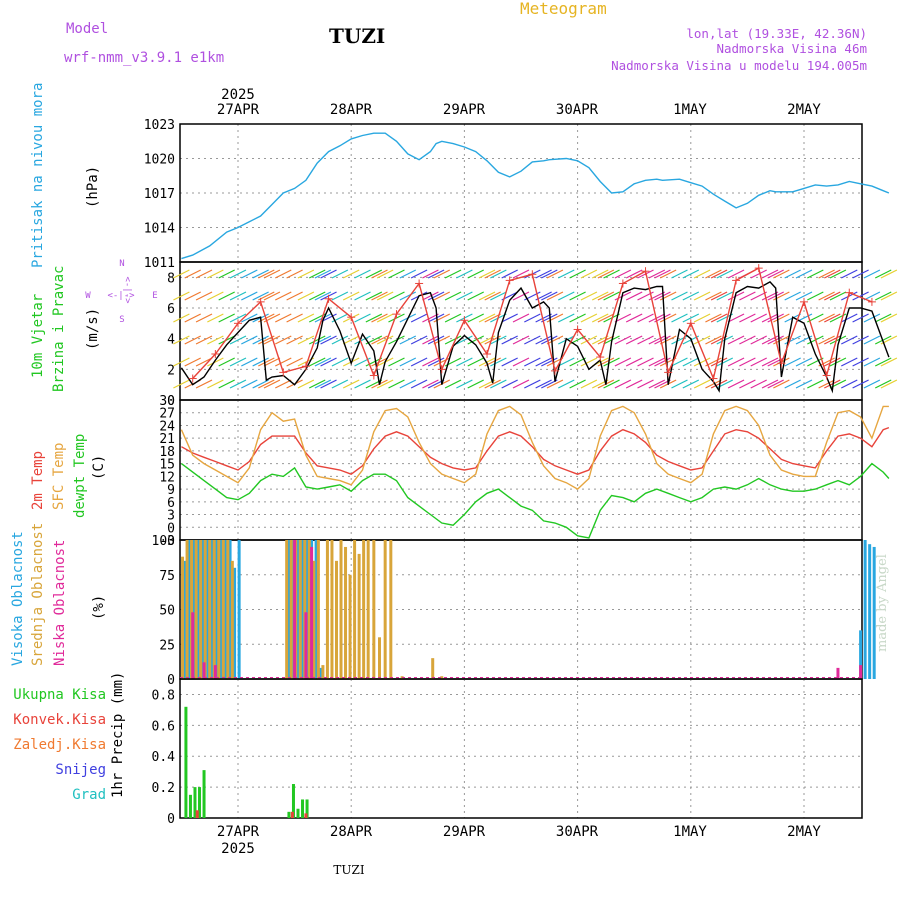 Image resolution: width=900 pixels, height=900 pixels. I want to click on top-date-labels: 2025 27APR 28APR 29APR 30APR 1MAY 2MAY, so click(519, 102).